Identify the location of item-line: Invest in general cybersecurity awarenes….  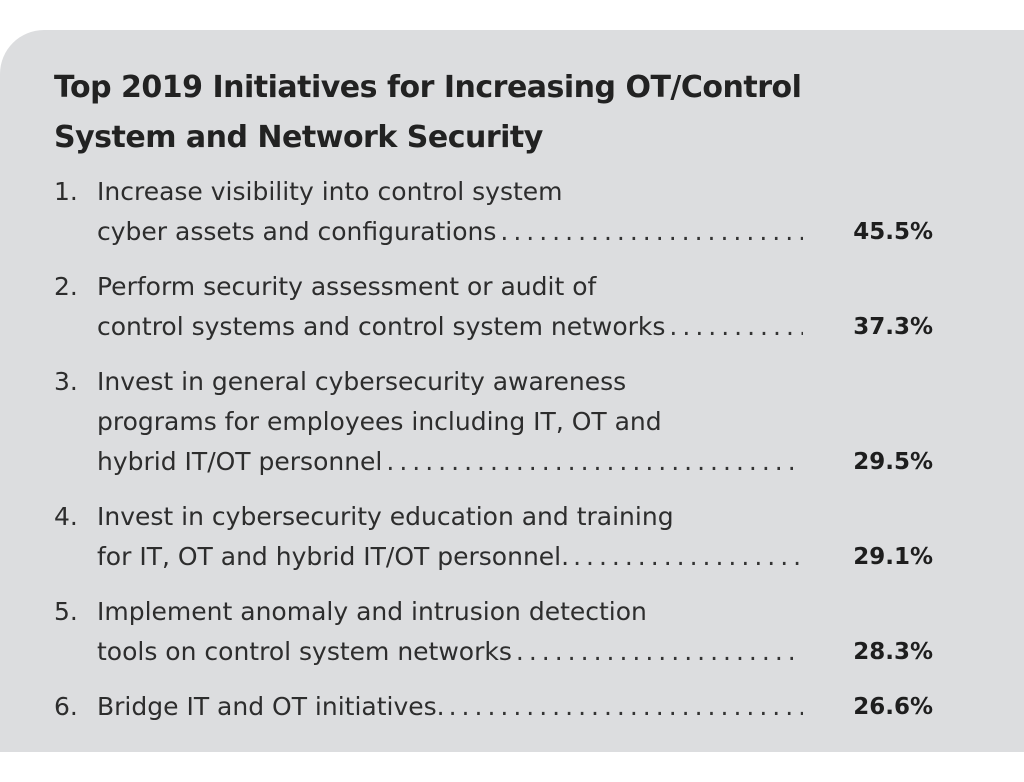
(362, 381).